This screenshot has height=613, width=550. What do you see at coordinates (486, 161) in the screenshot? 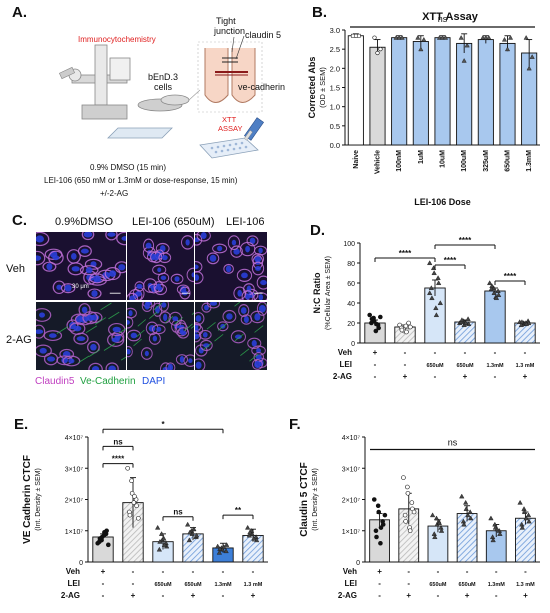
I see `category-label: 325uM` at bounding box center [486, 161].